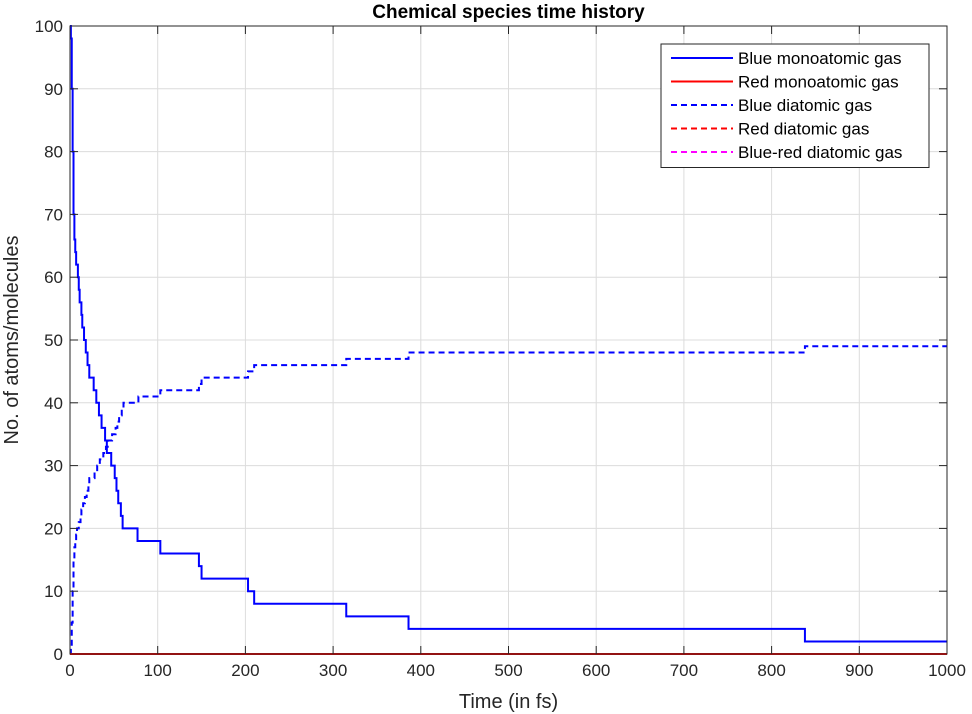  Describe the element at coordinates (508, 702) in the screenshot. I see `x-axis-label: Time (in fs)` at that location.